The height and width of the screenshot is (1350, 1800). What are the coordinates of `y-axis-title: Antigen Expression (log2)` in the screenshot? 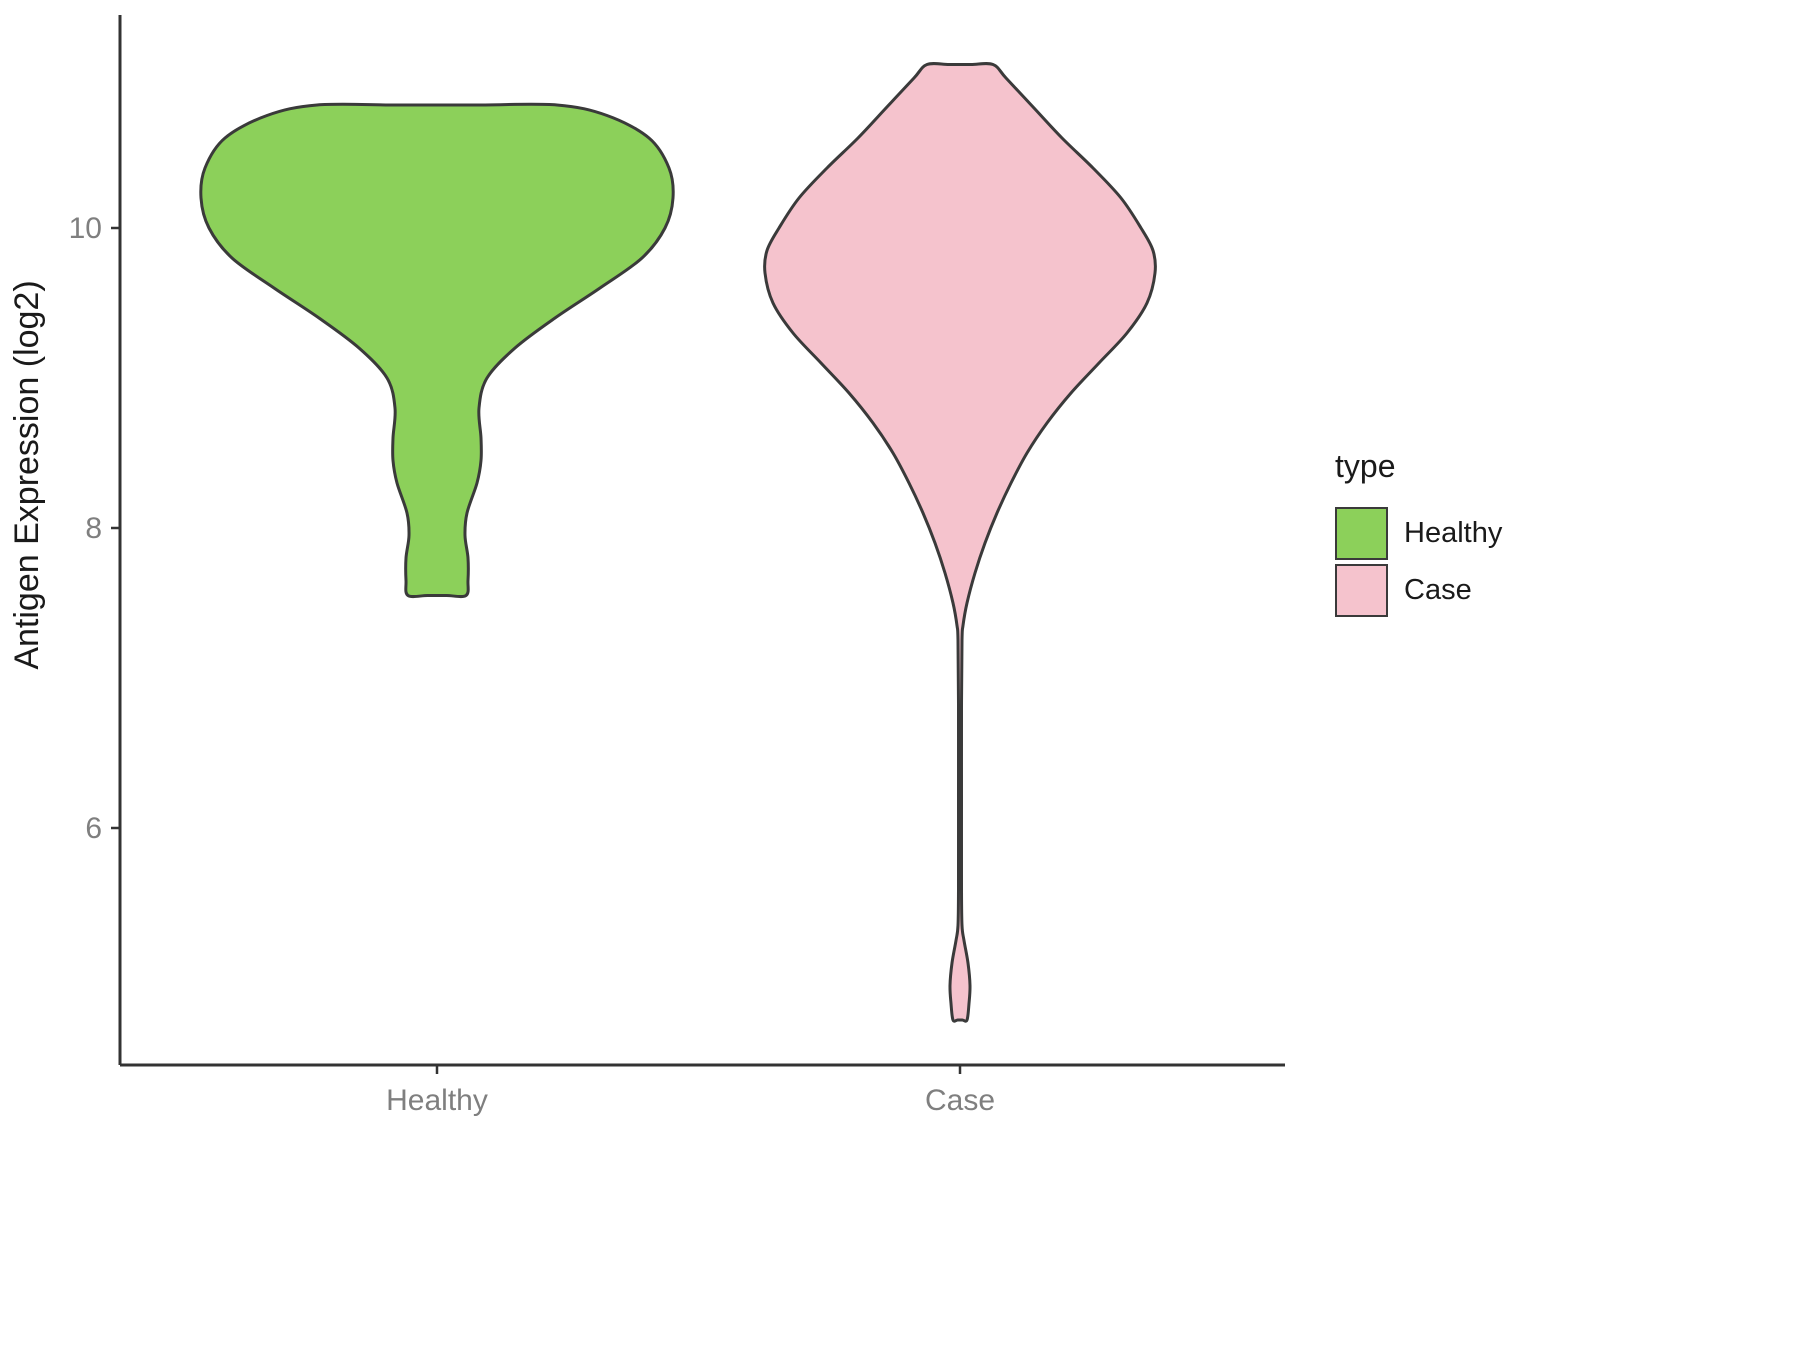 It's located at (27, 474).